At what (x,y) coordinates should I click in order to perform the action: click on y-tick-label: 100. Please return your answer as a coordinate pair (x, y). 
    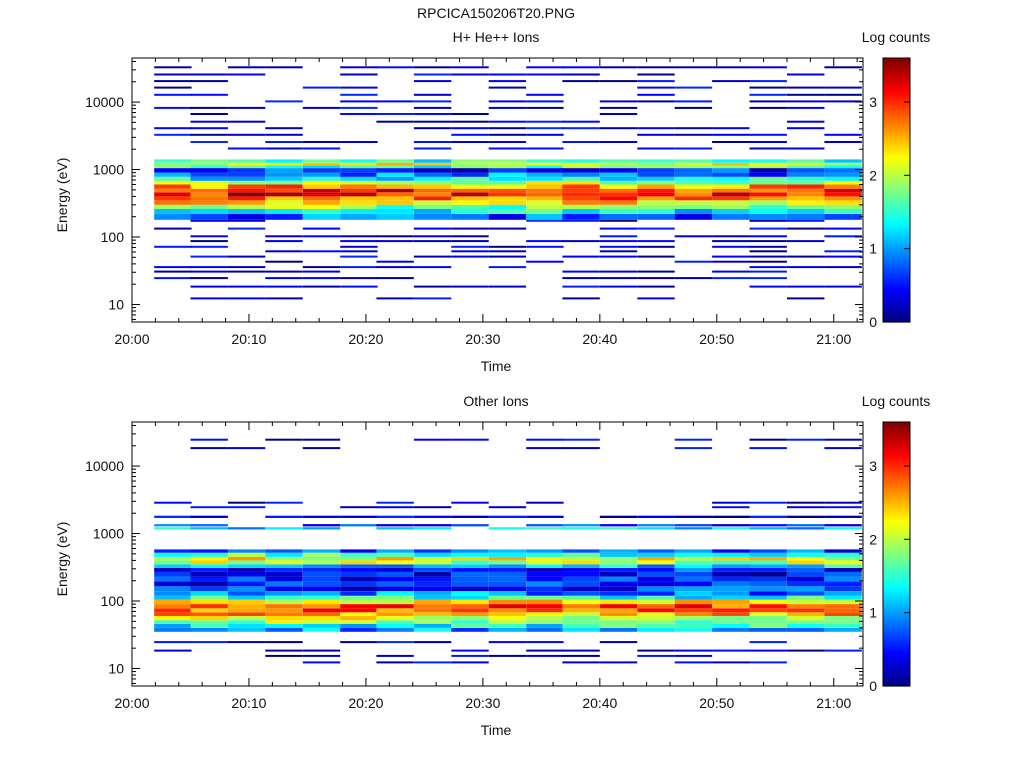
    Looking at the image, I should click on (113, 601).